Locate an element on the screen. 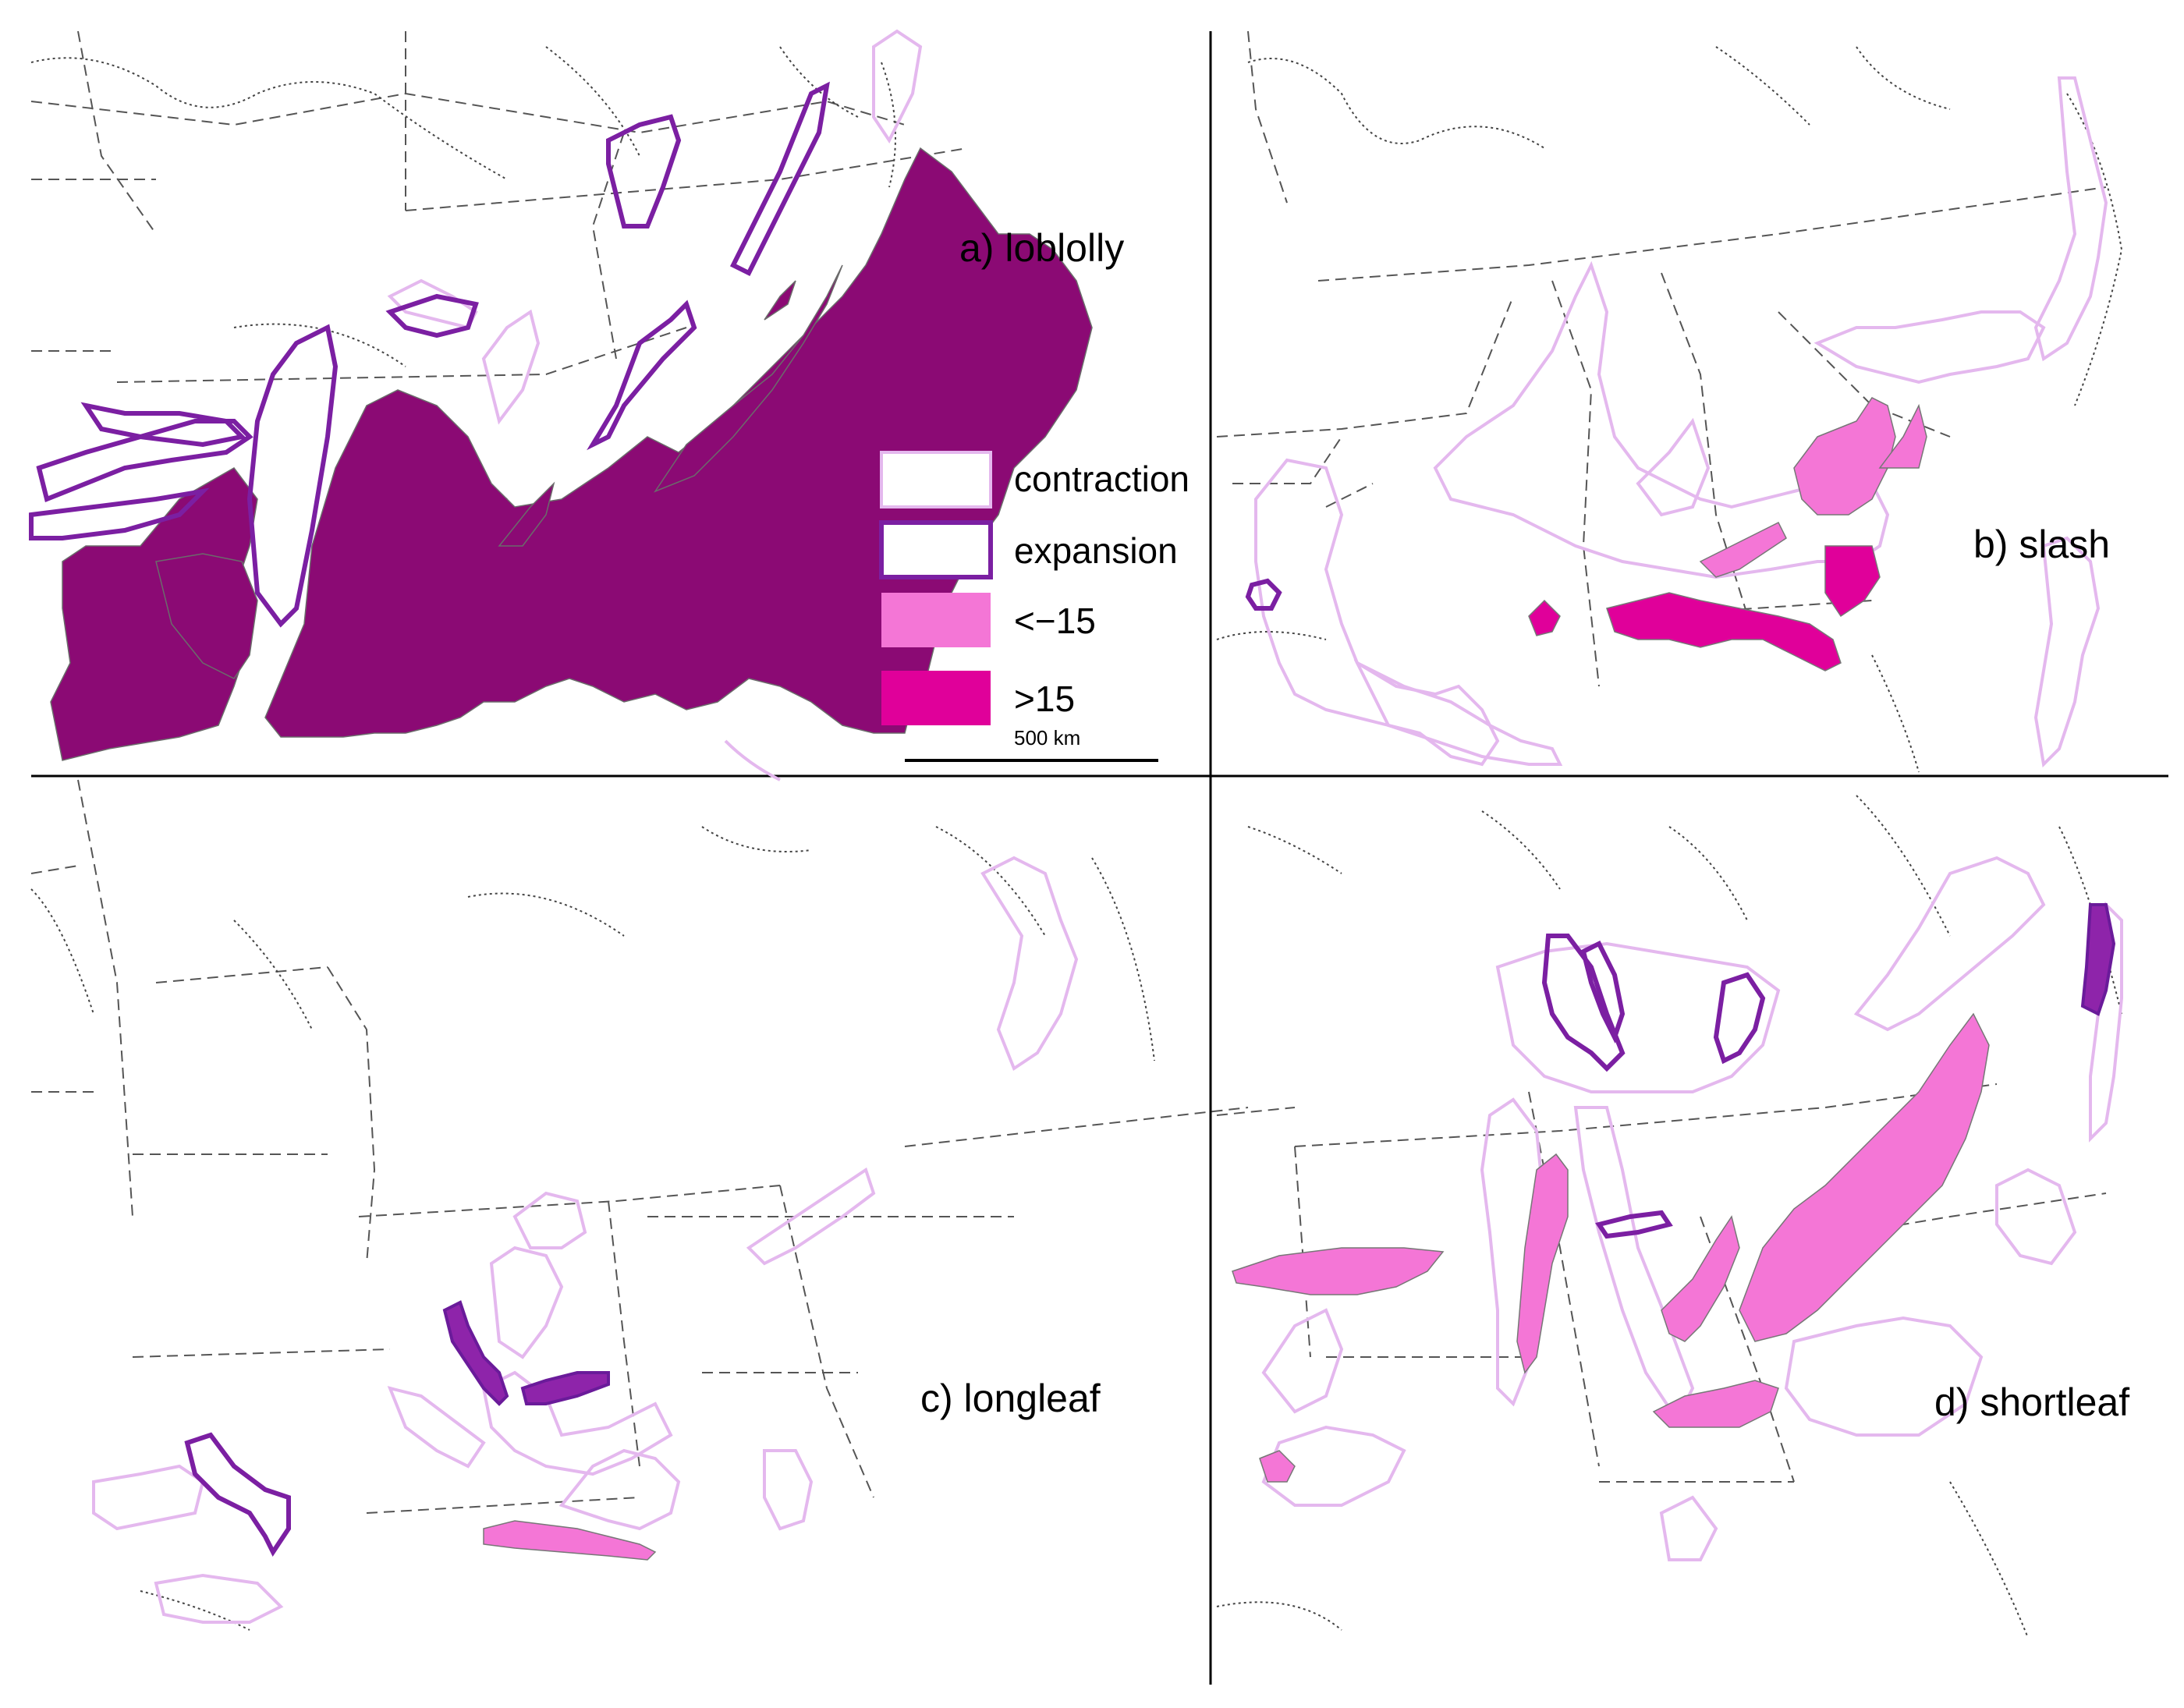  contraction-outline-c5 is located at coordinates (437, 1427).